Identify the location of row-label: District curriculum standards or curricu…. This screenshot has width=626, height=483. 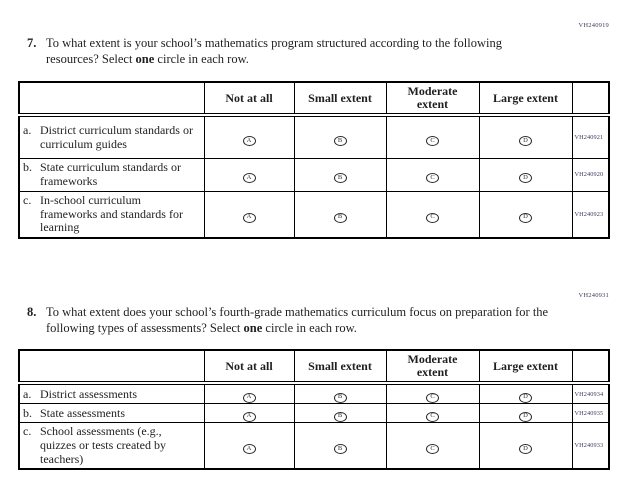
(116, 136).